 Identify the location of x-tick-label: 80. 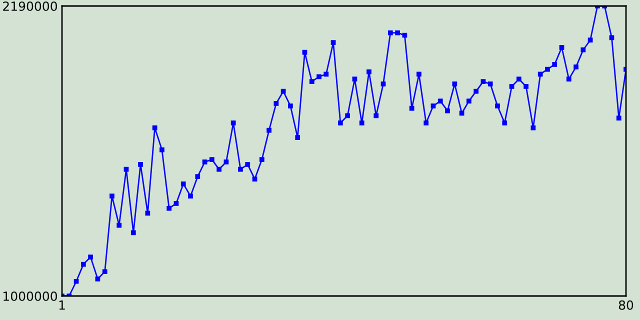
(626, 305).